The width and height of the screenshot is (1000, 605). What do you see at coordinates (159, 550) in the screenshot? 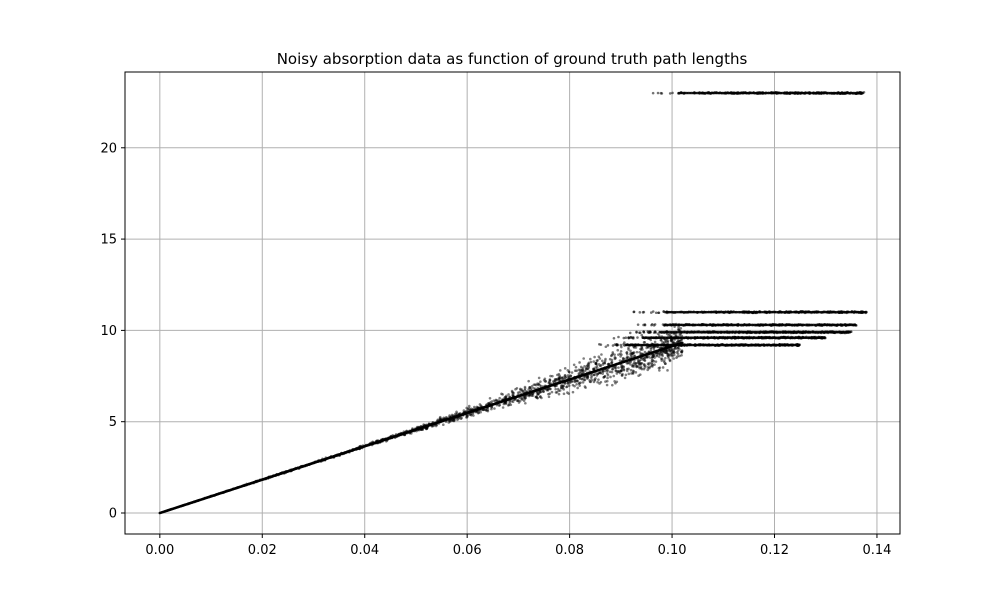
I see `x-tick-label: 0.00` at bounding box center [159, 550].